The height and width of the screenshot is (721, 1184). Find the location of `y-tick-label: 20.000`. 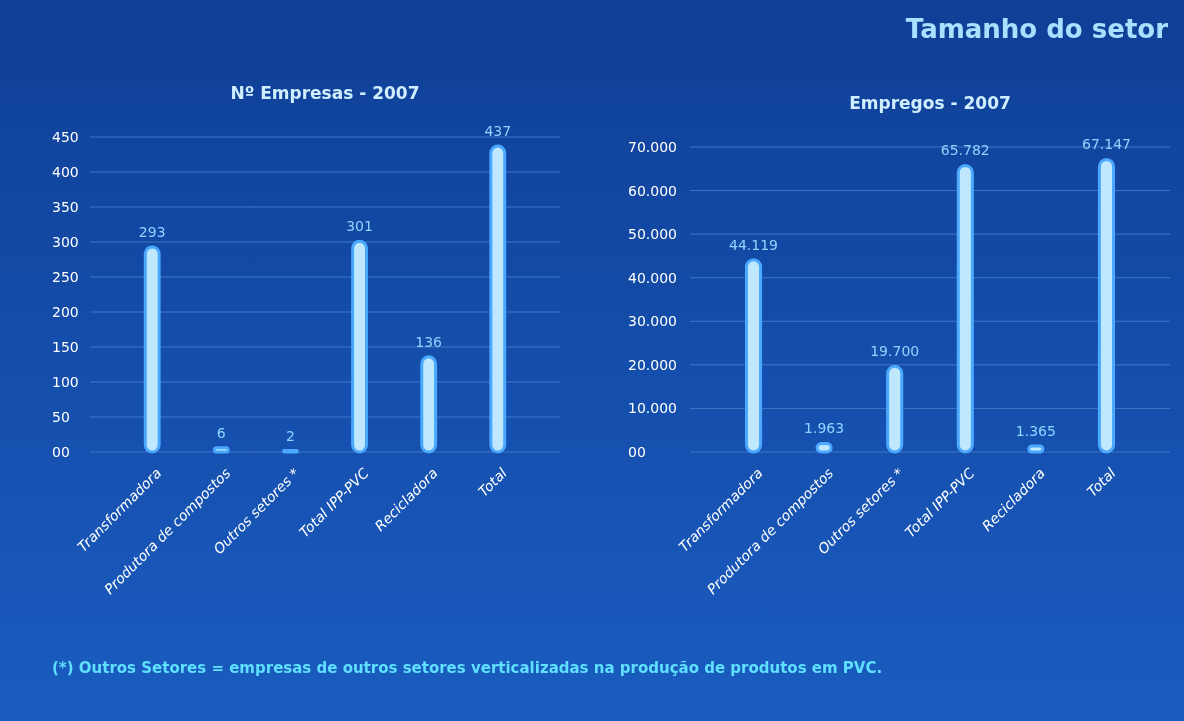

y-tick-label: 20.000 is located at coordinates (652, 364).